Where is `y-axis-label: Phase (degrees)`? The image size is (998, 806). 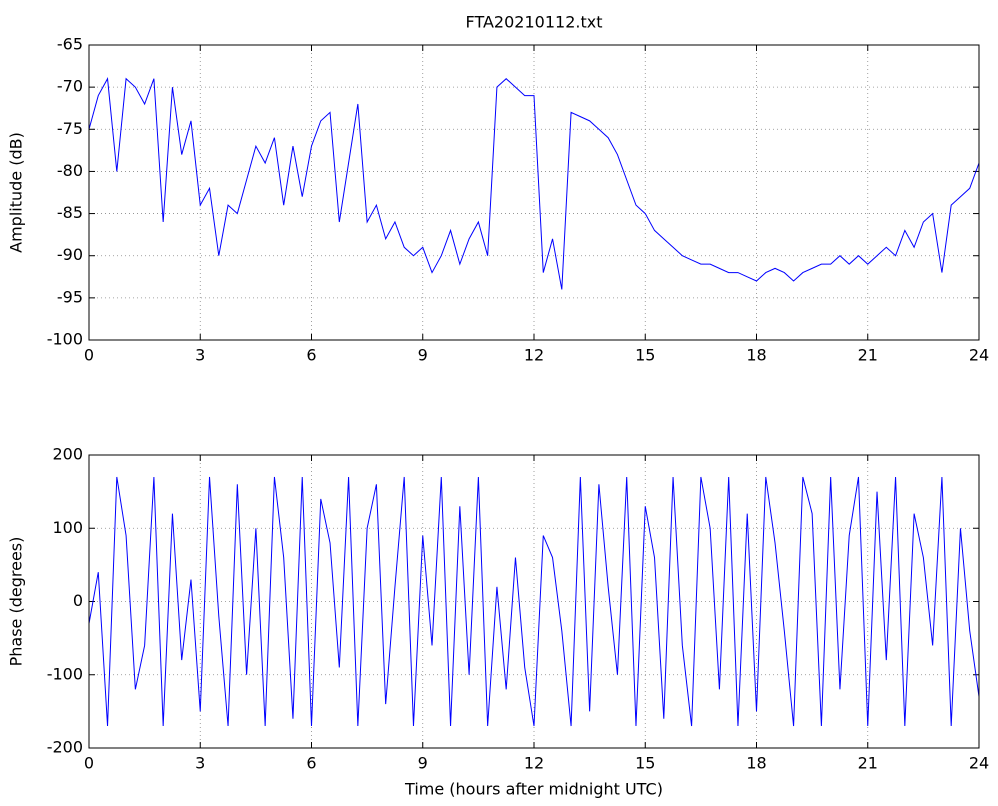 y-axis-label: Phase (degrees) is located at coordinates (16, 602).